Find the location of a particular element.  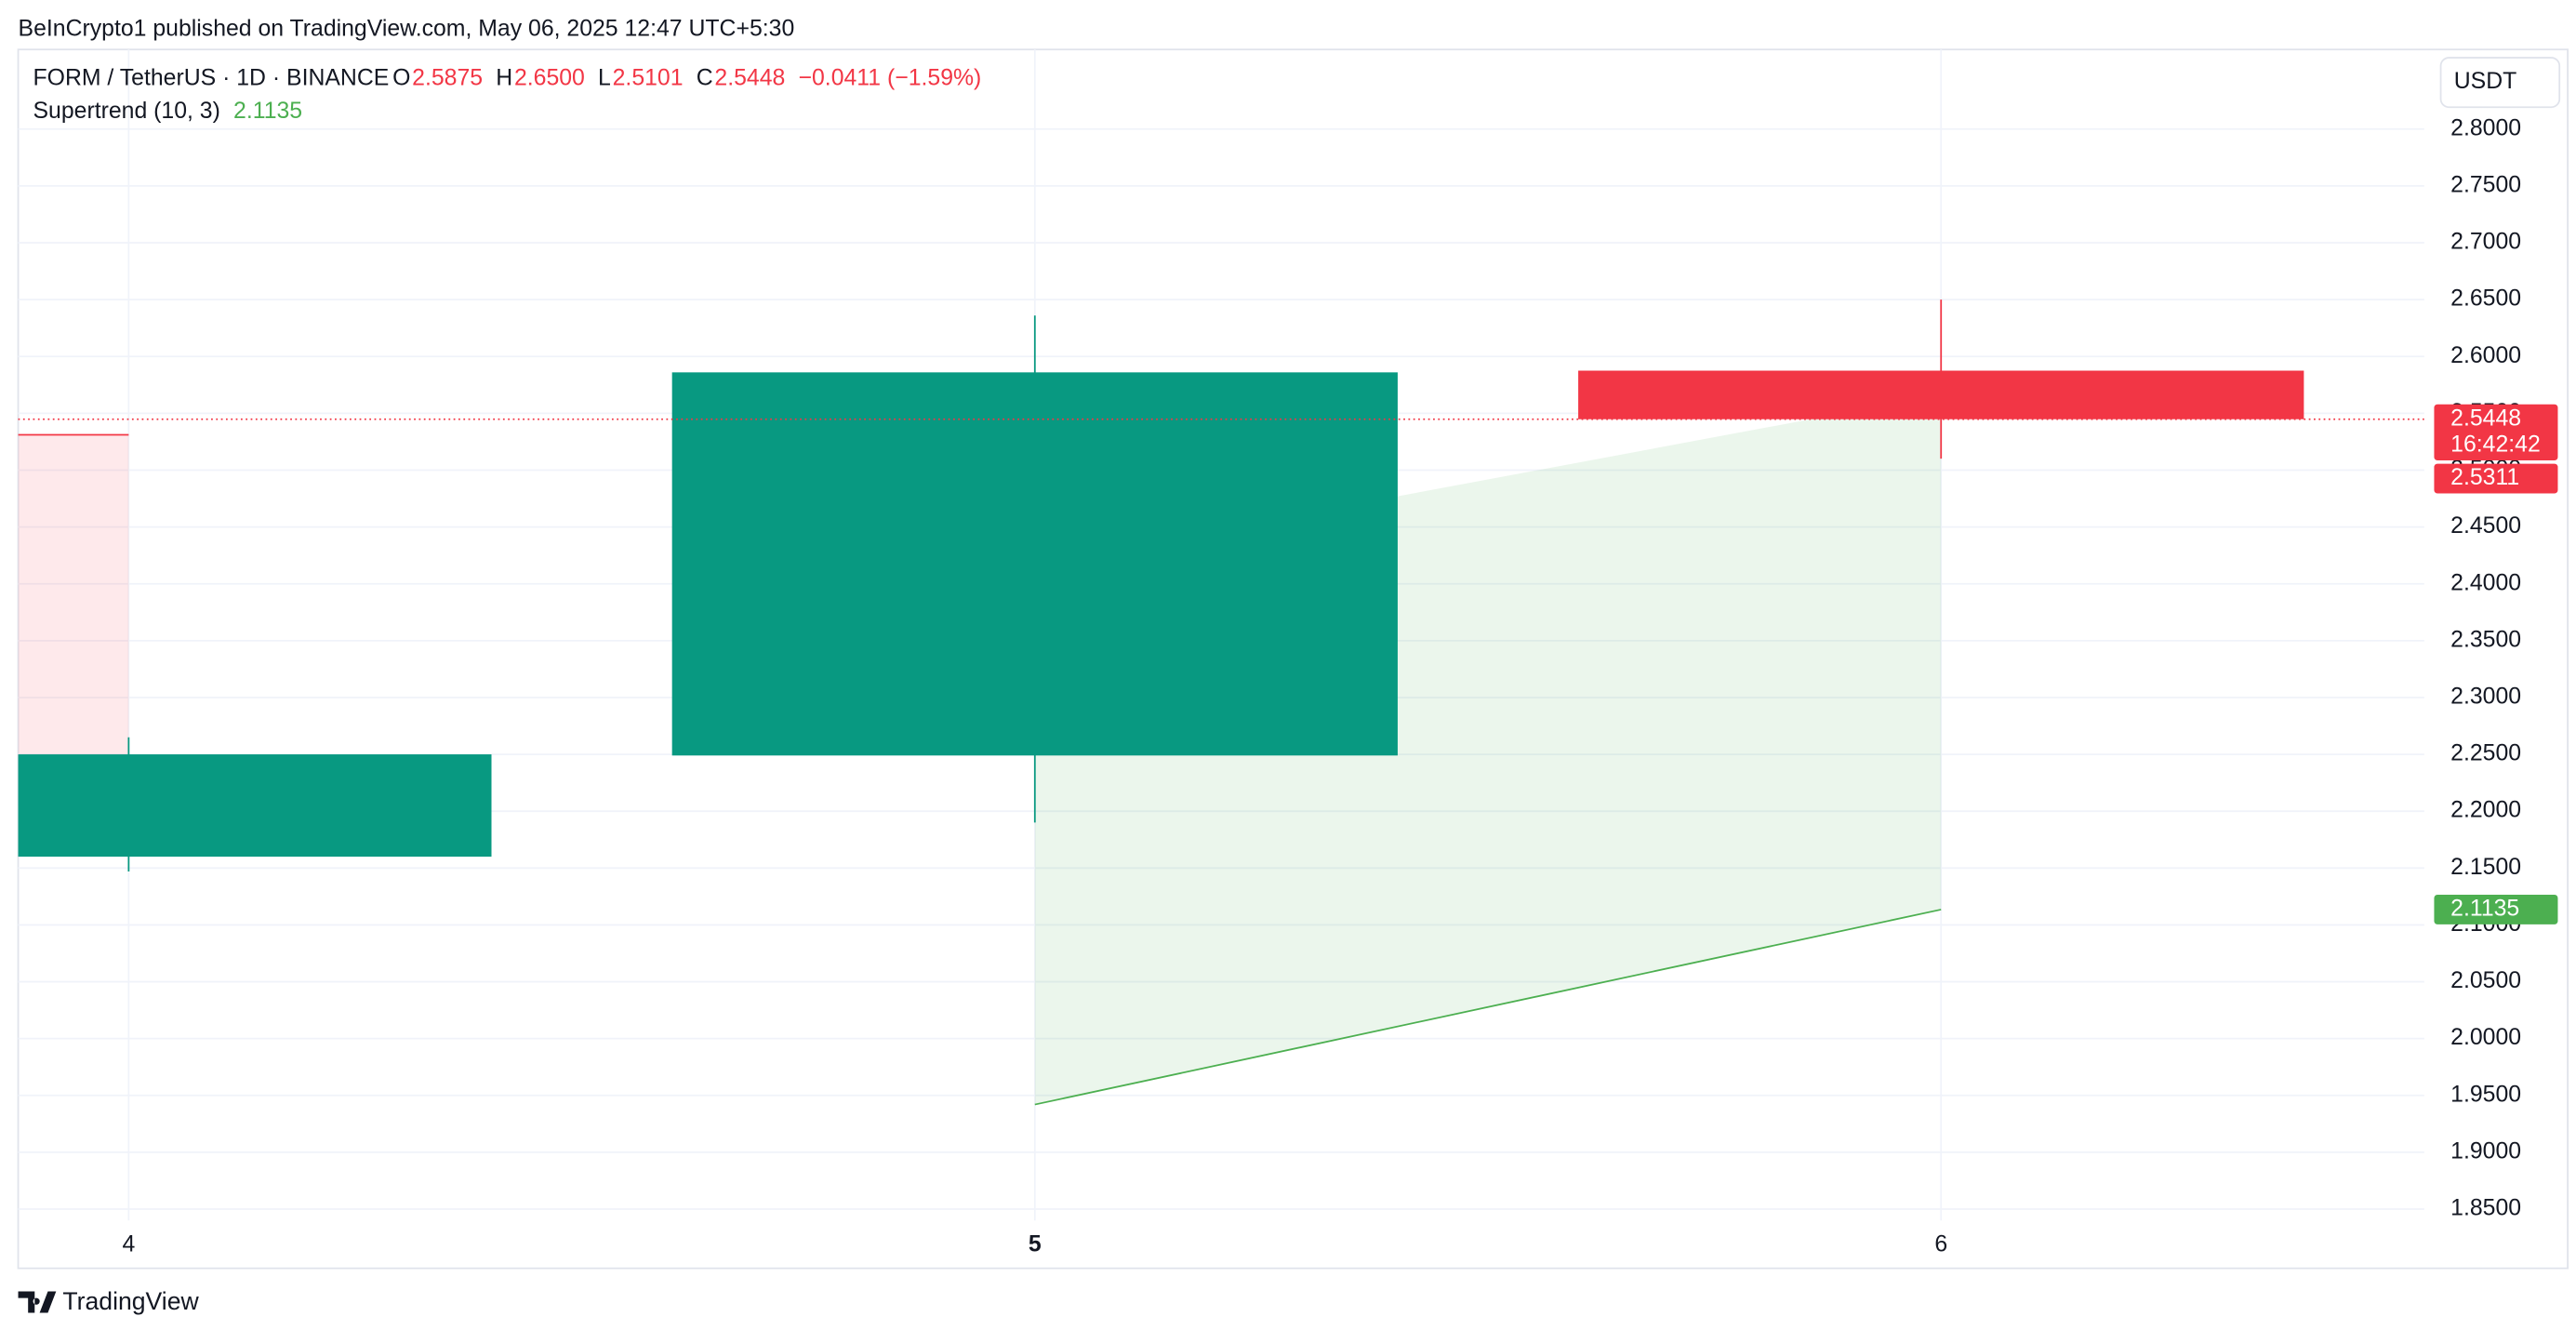

legend-value: 2.5101 is located at coordinates (648, 78).